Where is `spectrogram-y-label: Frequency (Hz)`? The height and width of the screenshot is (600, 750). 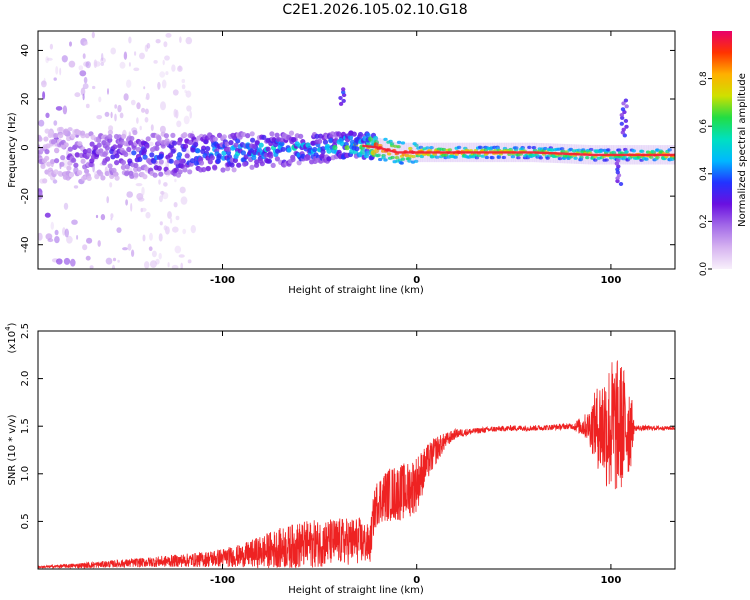
spectrogram-y-label: Frequency (Hz) is located at coordinates (12, 150).